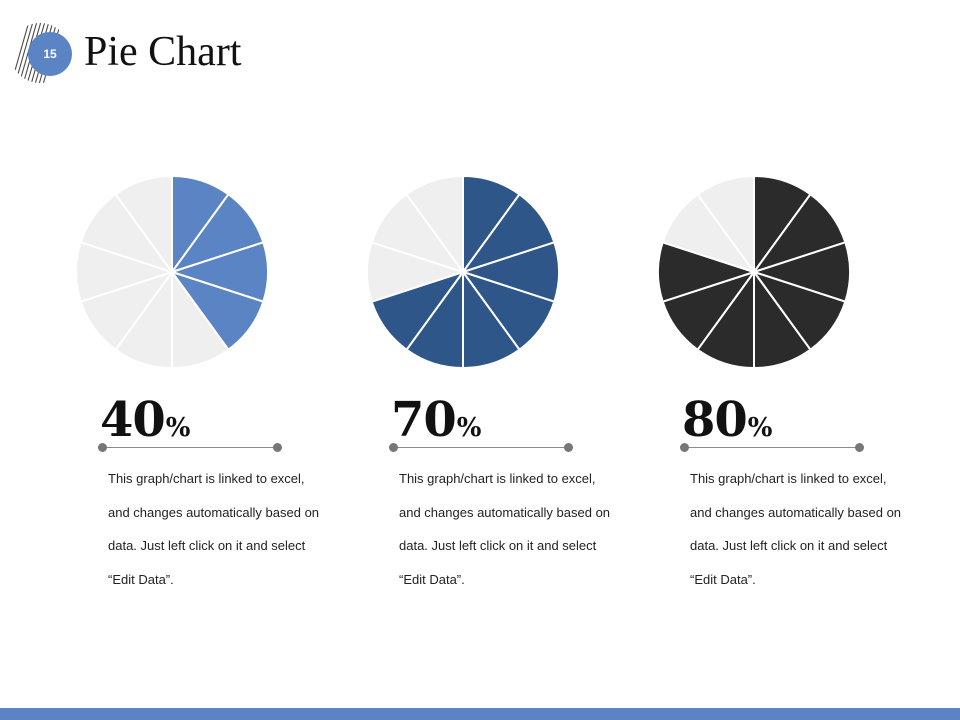 This screenshot has height=720, width=960. I want to click on page-title: Pie Chart, so click(163, 52).